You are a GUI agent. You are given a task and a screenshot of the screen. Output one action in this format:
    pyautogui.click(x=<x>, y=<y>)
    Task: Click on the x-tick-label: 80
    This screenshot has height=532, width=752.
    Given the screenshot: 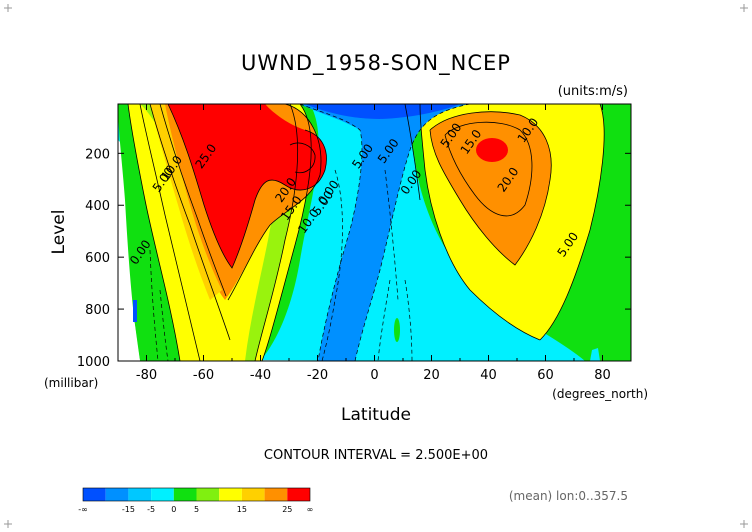 What is the action you would take?
    pyautogui.click(x=602, y=375)
    